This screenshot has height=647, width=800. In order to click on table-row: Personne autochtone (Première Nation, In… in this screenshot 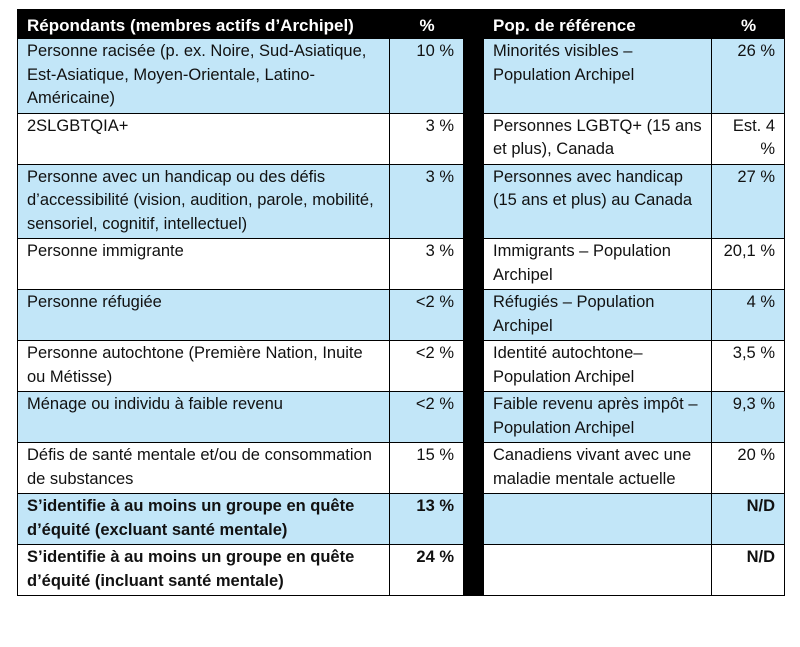, I will do `click(401, 366)`.